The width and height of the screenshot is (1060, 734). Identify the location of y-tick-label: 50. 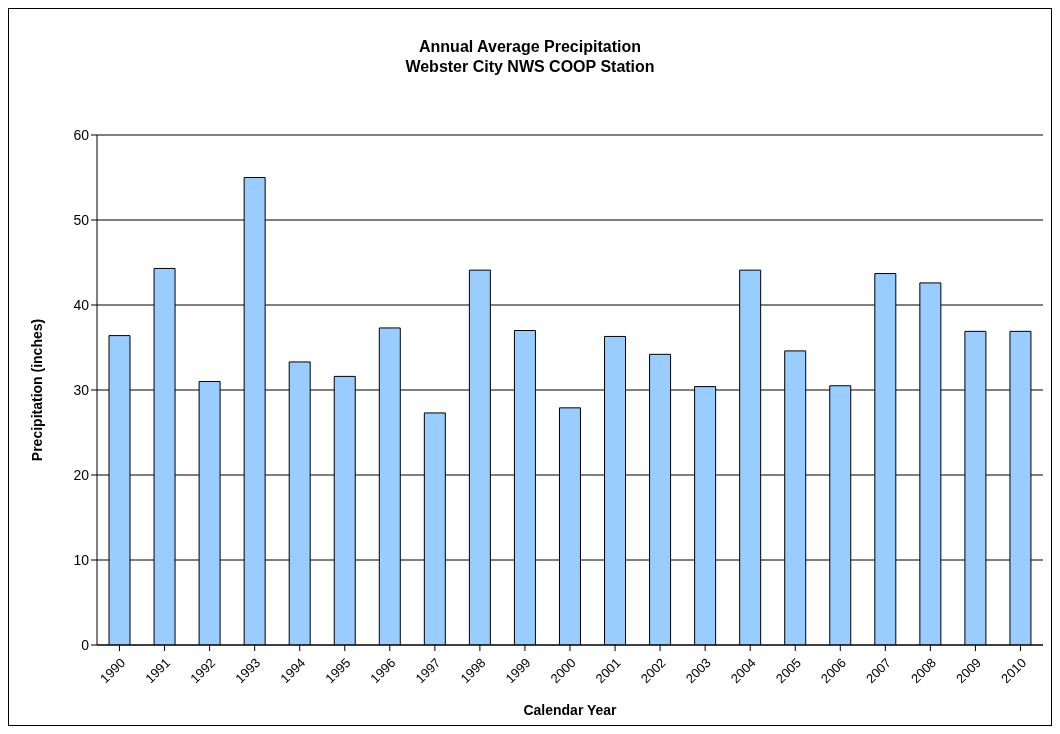
(81, 219).